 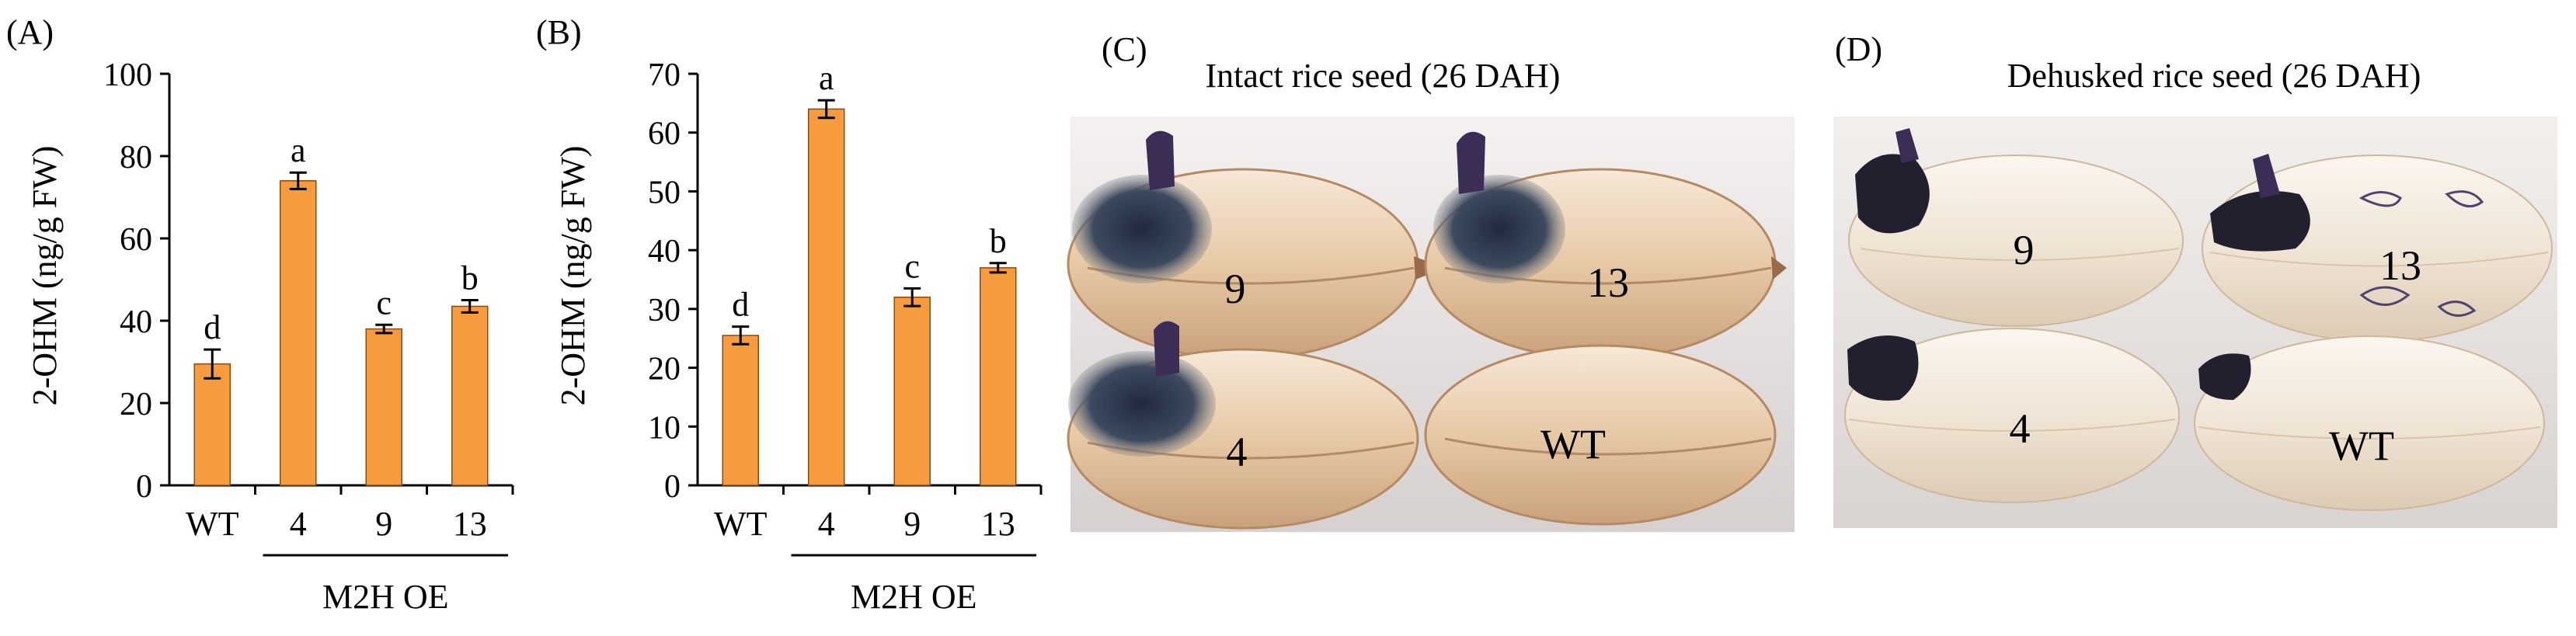 What do you see at coordinates (1237, 452) in the screenshot?
I see `intact-seed-label-4: 4` at bounding box center [1237, 452].